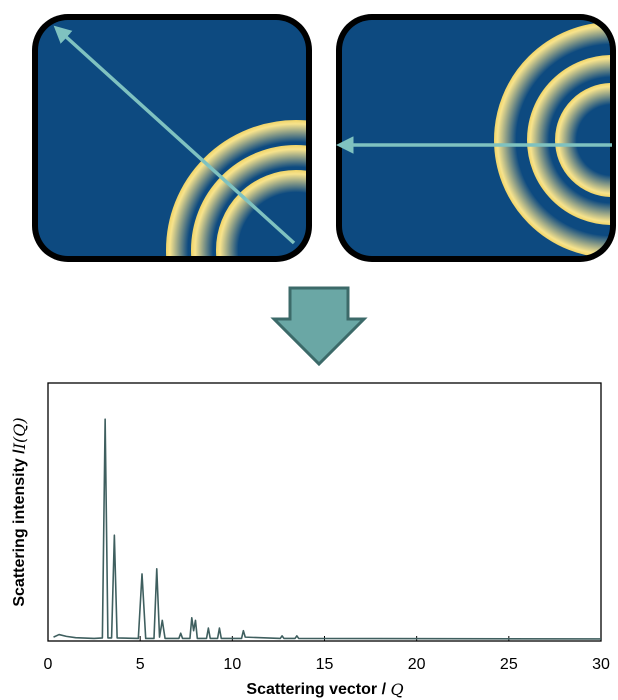 The width and height of the screenshot is (618, 700). I want to click on x-tick-label: 10, so click(232, 664).